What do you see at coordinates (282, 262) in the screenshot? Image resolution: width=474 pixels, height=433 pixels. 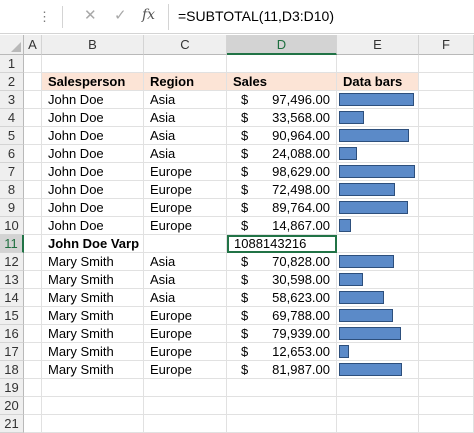 I see `sales-cell: $70,828.00` at bounding box center [282, 262].